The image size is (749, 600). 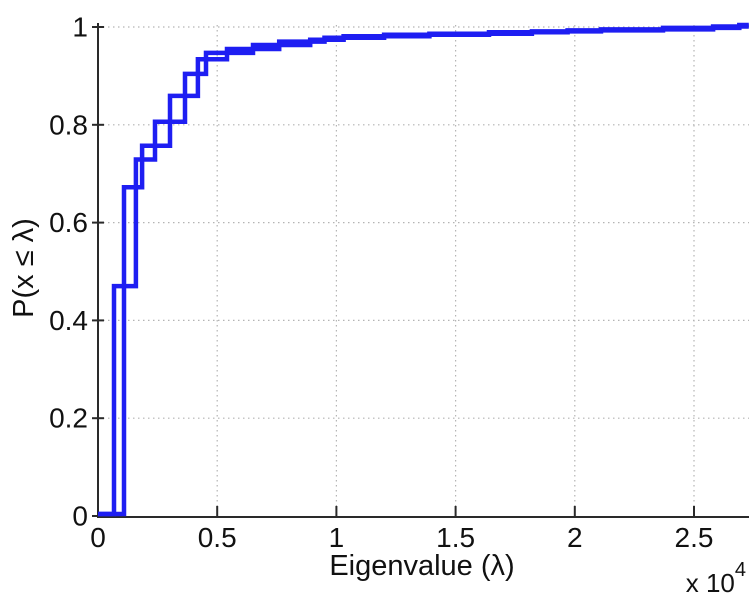 What do you see at coordinates (455, 537) in the screenshot?
I see `x-tick-label: 1.5` at bounding box center [455, 537].